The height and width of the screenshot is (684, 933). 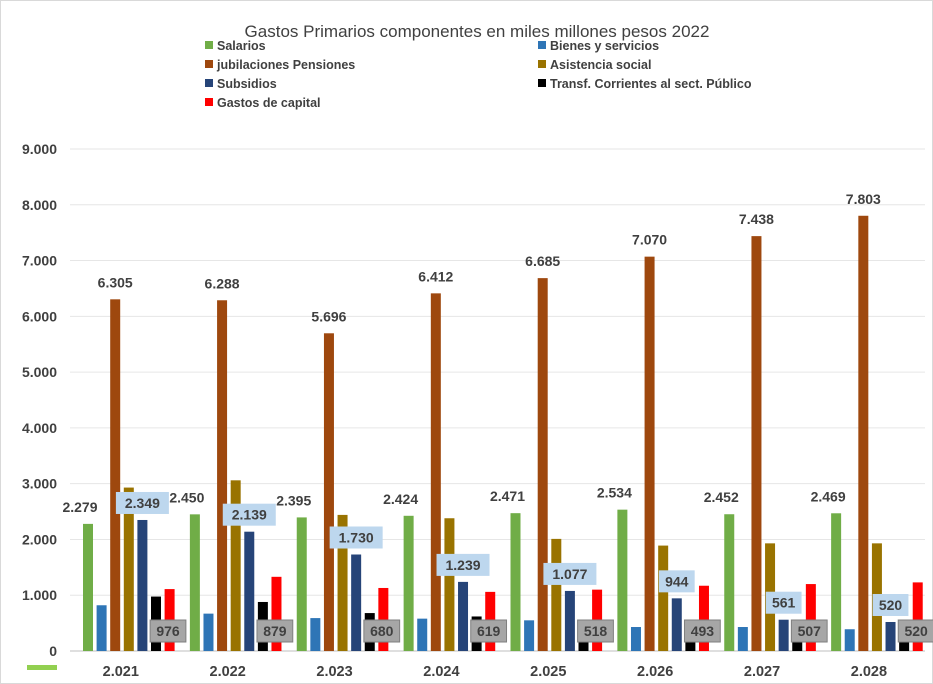 I want to click on data-label-group: 1.077, so click(x=570, y=573).